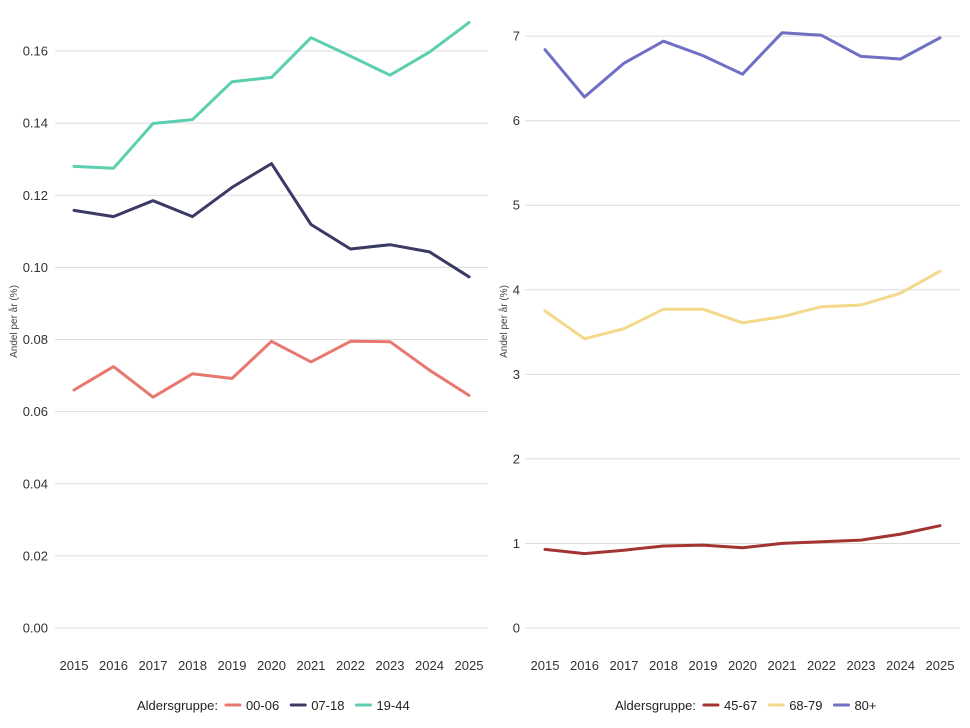  What do you see at coordinates (516, 458) in the screenshot?
I see `y-tick-label: 2` at bounding box center [516, 458].